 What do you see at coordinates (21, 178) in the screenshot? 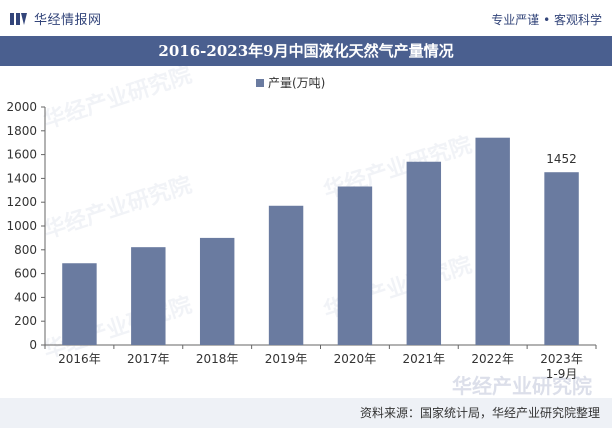
I see `y-tick-label: 1400` at bounding box center [21, 178].